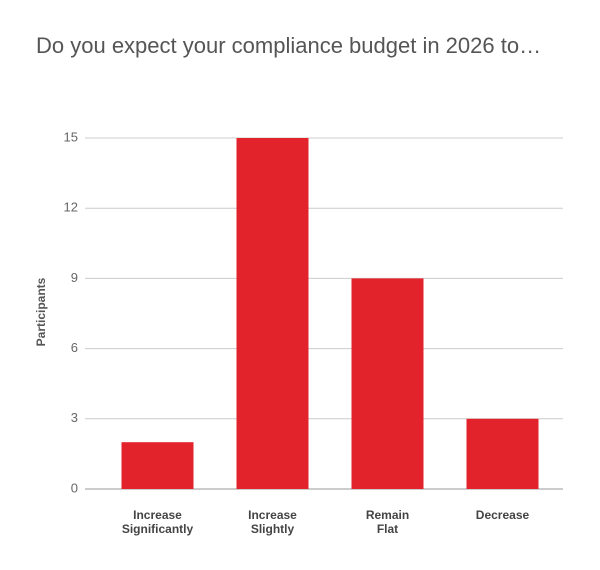 This screenshot has width=600, height=570. What do you see at coordinates (41, 311) in the screenshot?
I see `y-axis-label: Participants` at bounding box center [41, 311].